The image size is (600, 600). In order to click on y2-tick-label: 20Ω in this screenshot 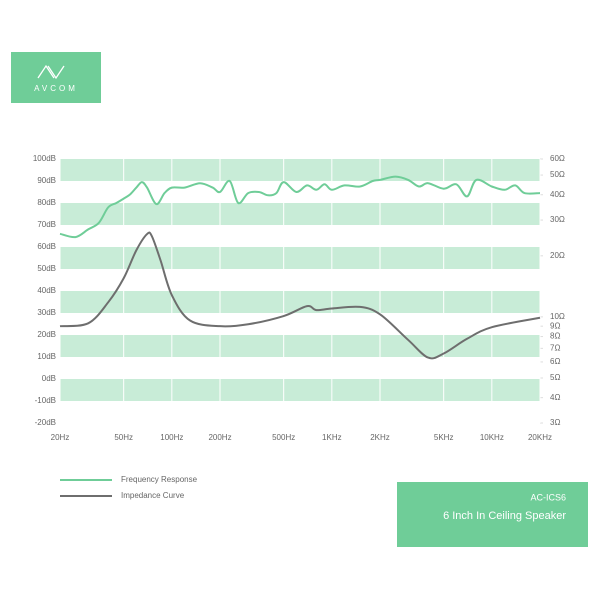, I will do `click(557, 255)`.